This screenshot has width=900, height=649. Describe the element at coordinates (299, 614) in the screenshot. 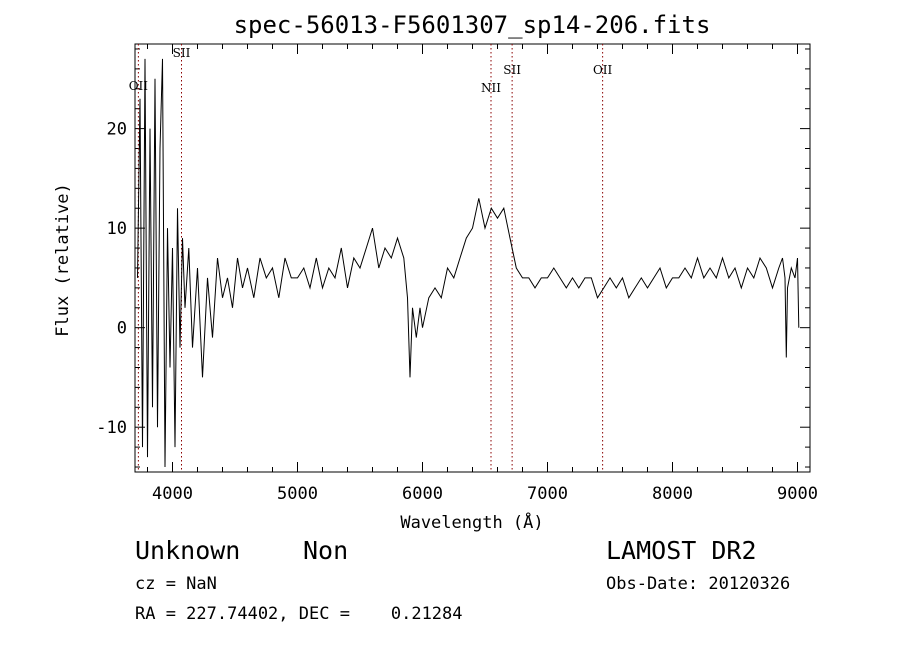

I see `ra-dec-coordinates: RA = 227.74402, DEC = 0.21284` at that location.